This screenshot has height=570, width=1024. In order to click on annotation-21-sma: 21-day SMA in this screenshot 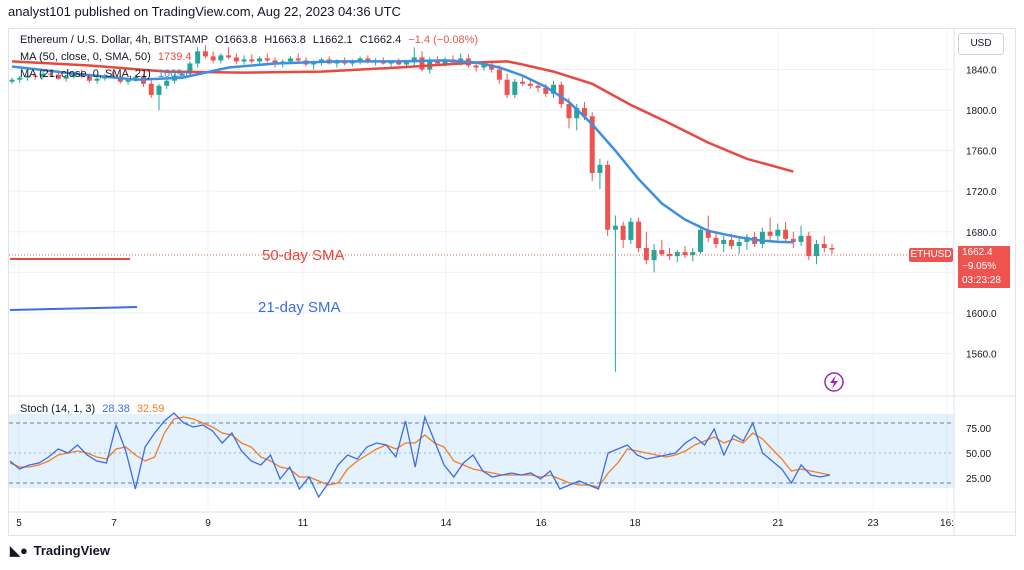, I will do `click(299, 307)`.